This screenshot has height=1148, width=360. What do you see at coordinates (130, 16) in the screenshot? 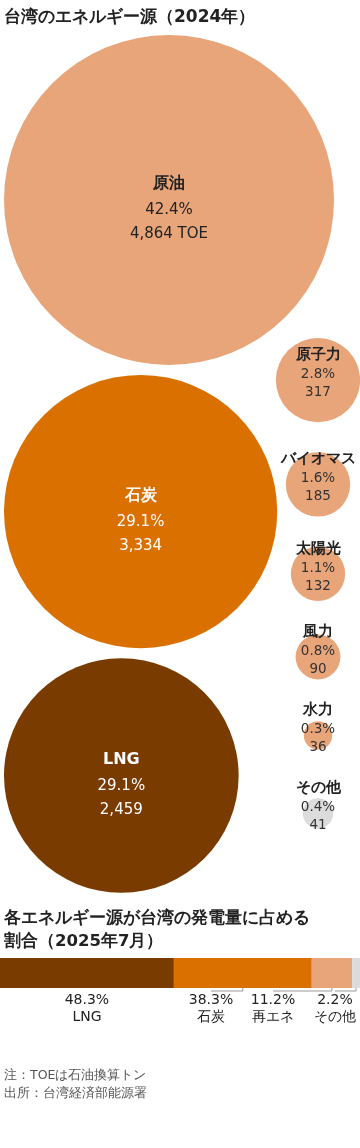
I see `text: 台湾のエネルギー源（2024年）` at bounding box center [130, 16].